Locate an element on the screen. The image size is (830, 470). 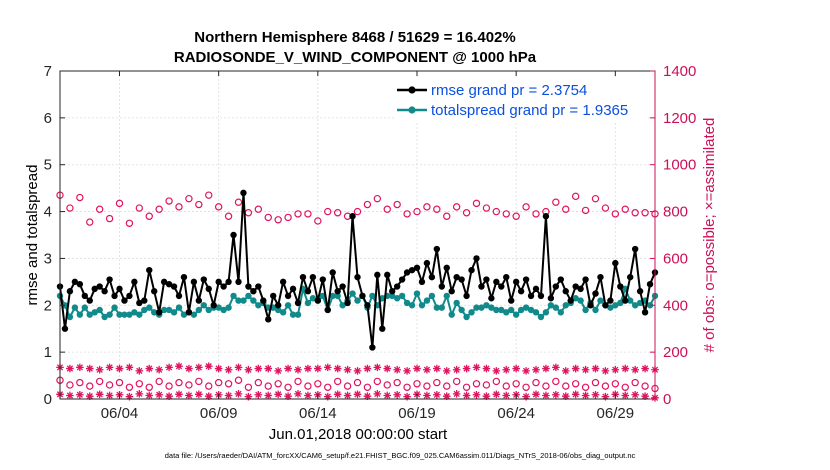
y2-tick-label: 800 is located at coordinates (675, 212).